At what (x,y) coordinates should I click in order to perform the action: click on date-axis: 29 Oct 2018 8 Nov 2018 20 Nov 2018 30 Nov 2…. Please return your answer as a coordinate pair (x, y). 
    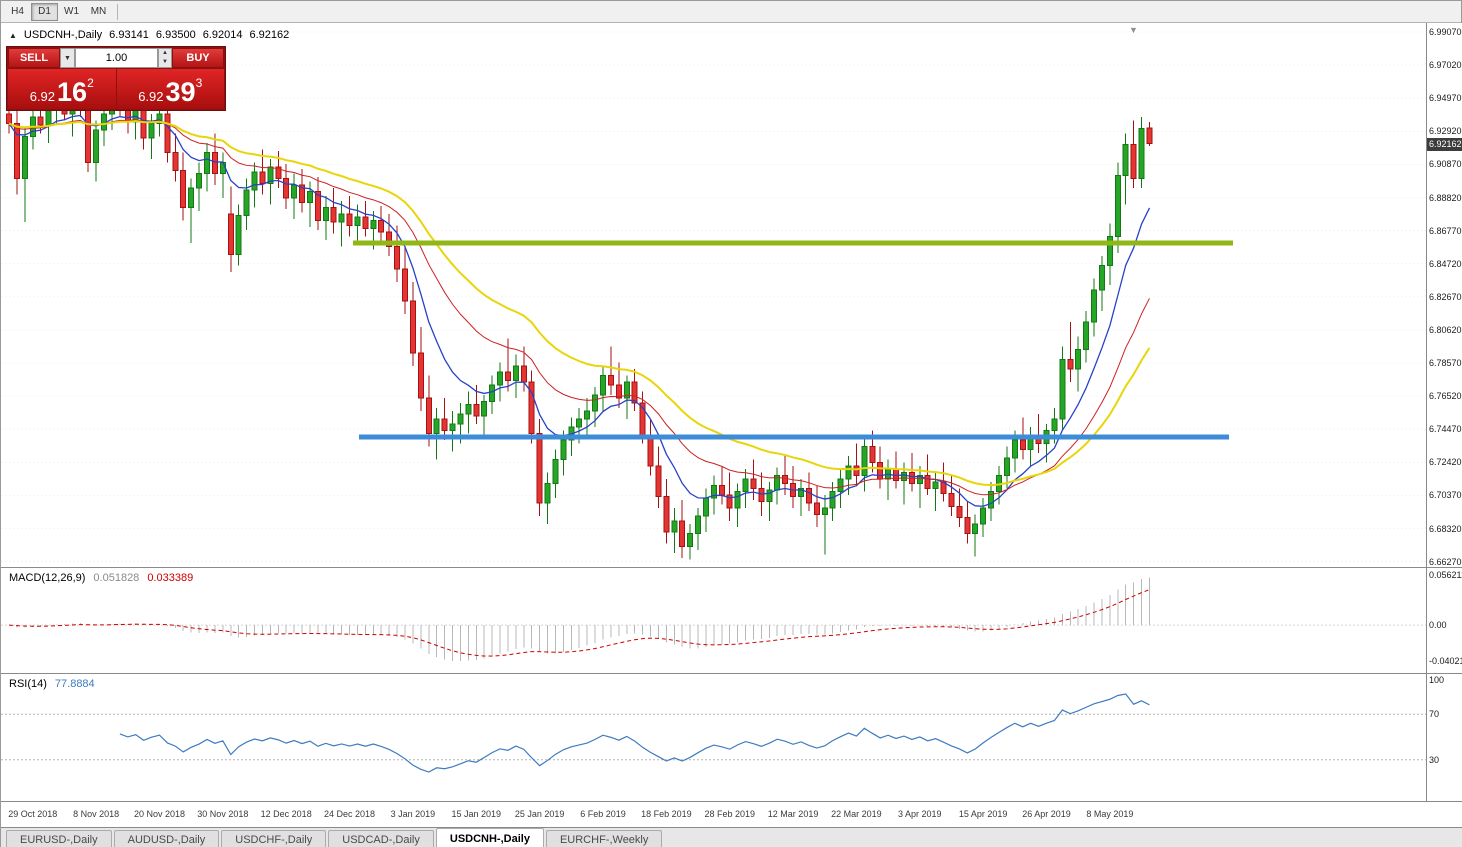
    Looking at the image, I should click on (731, 815).